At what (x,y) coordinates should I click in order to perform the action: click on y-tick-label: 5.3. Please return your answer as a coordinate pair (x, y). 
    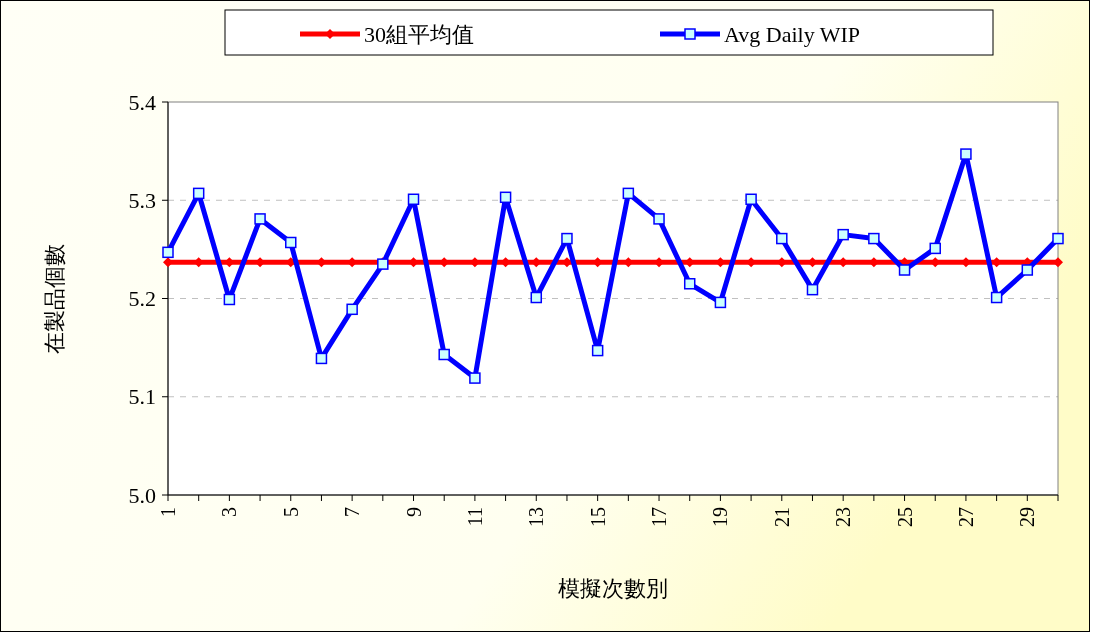
    Looking at the image, I should click on (142, 200).